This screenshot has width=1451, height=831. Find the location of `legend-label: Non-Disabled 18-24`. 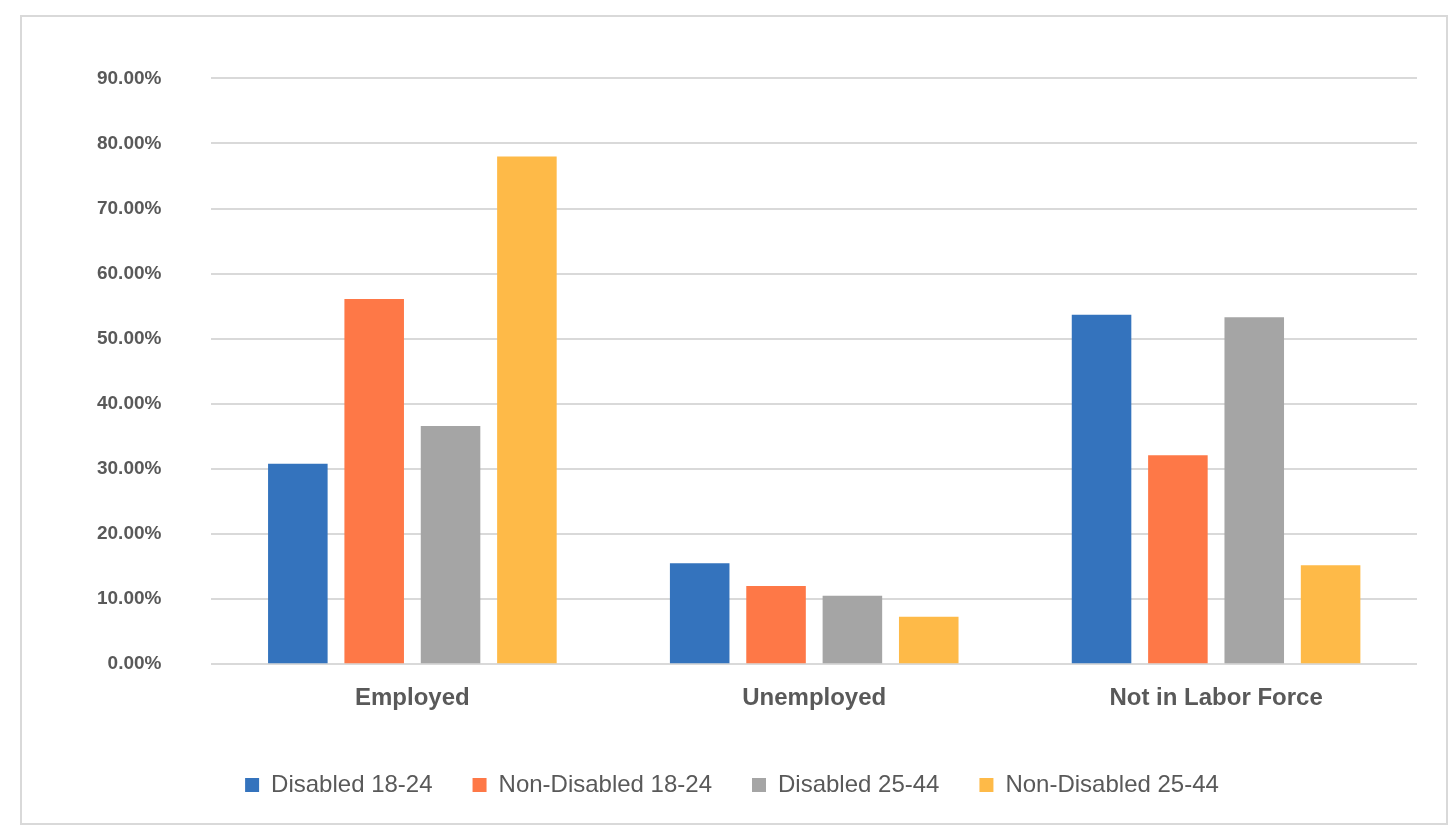

legend-label: Non-Disabled 18-24 is located at coordinates (605, 783).